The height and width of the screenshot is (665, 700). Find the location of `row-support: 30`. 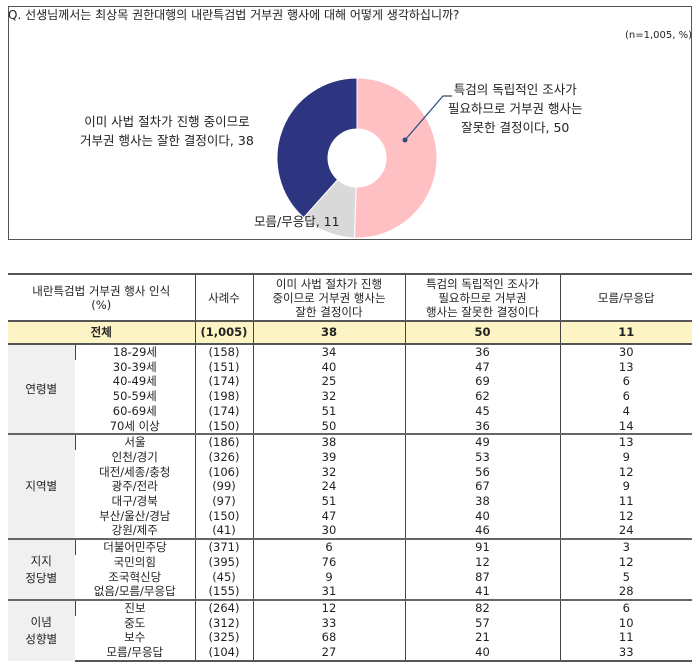

row-support: 30 is located at coordinates (328, 531).